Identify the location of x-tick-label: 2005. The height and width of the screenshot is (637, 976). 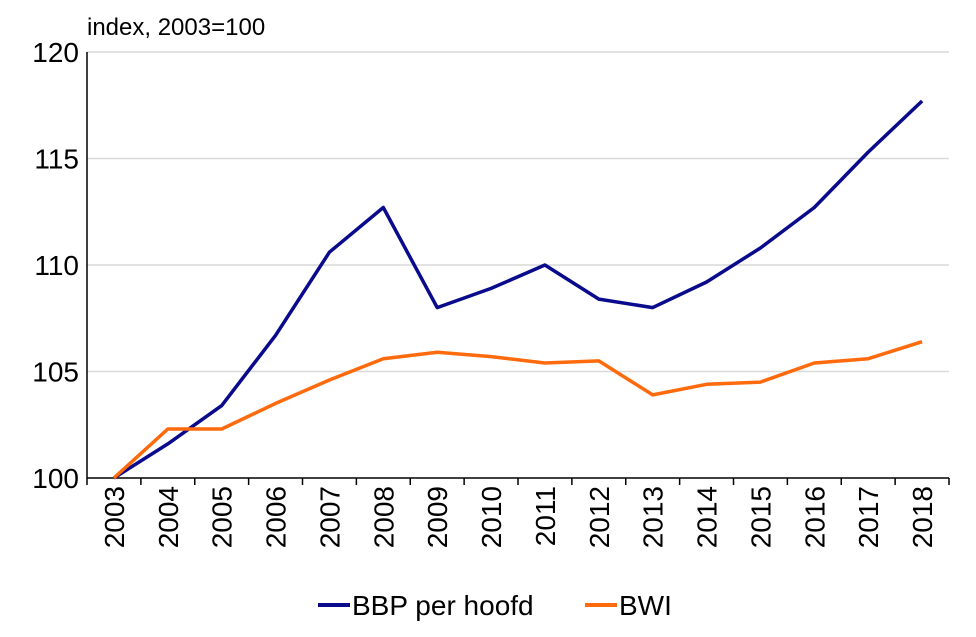
(222, 517).